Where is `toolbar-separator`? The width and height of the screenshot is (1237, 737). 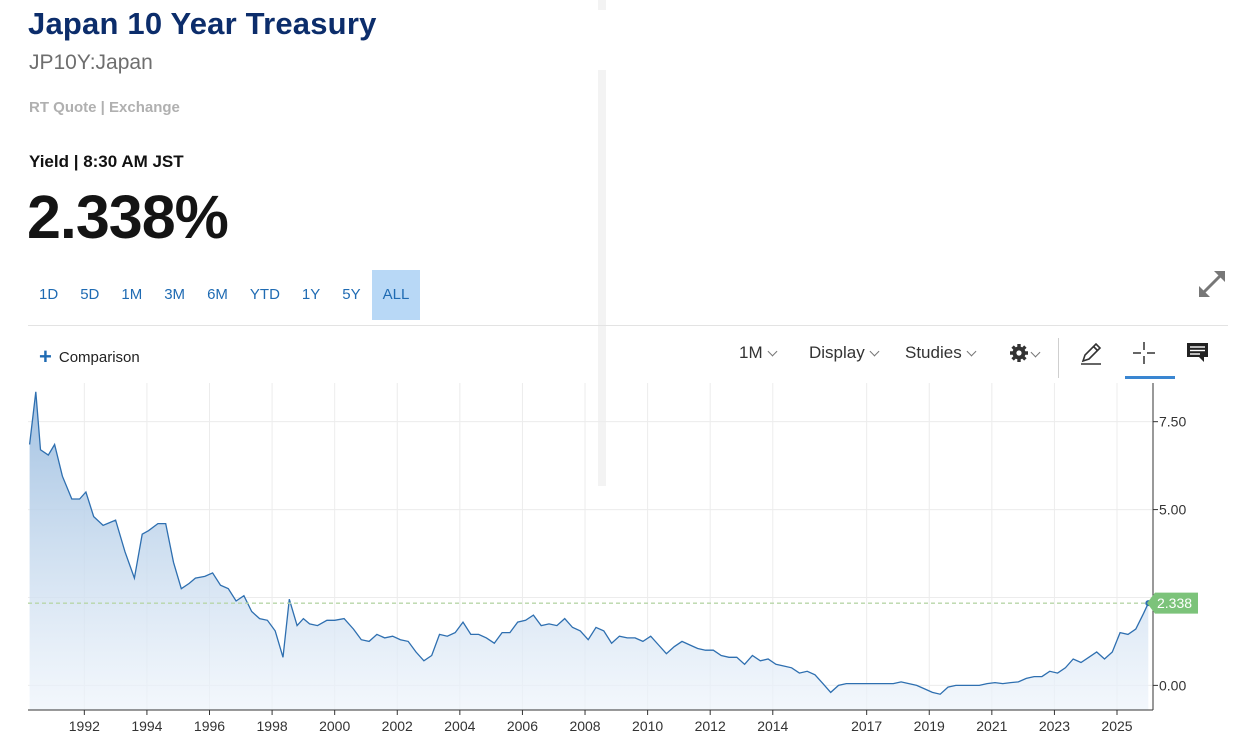
toolbar-separator is located at coordinates (1058, 358).